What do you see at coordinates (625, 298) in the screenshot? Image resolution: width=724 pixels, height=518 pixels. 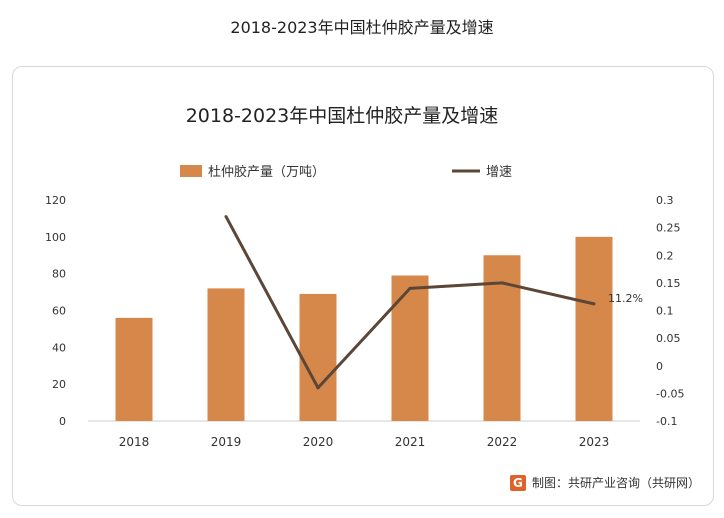 I see `data-label: 11.2%` at bounding box center [625, 298].